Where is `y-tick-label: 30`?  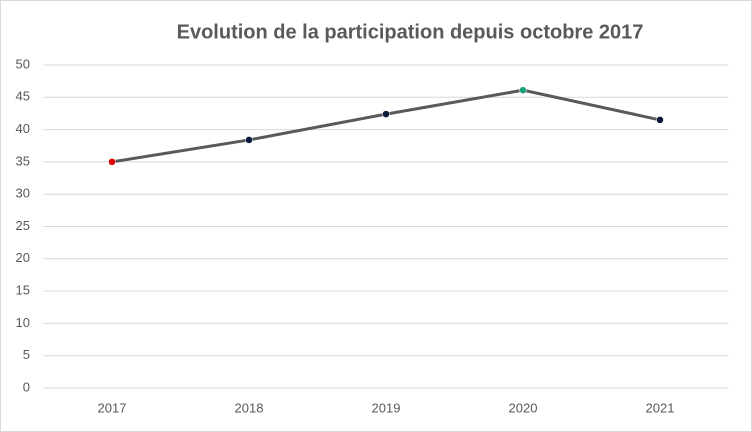 y-tick-label: 30 is located at coordinates (23, 193).